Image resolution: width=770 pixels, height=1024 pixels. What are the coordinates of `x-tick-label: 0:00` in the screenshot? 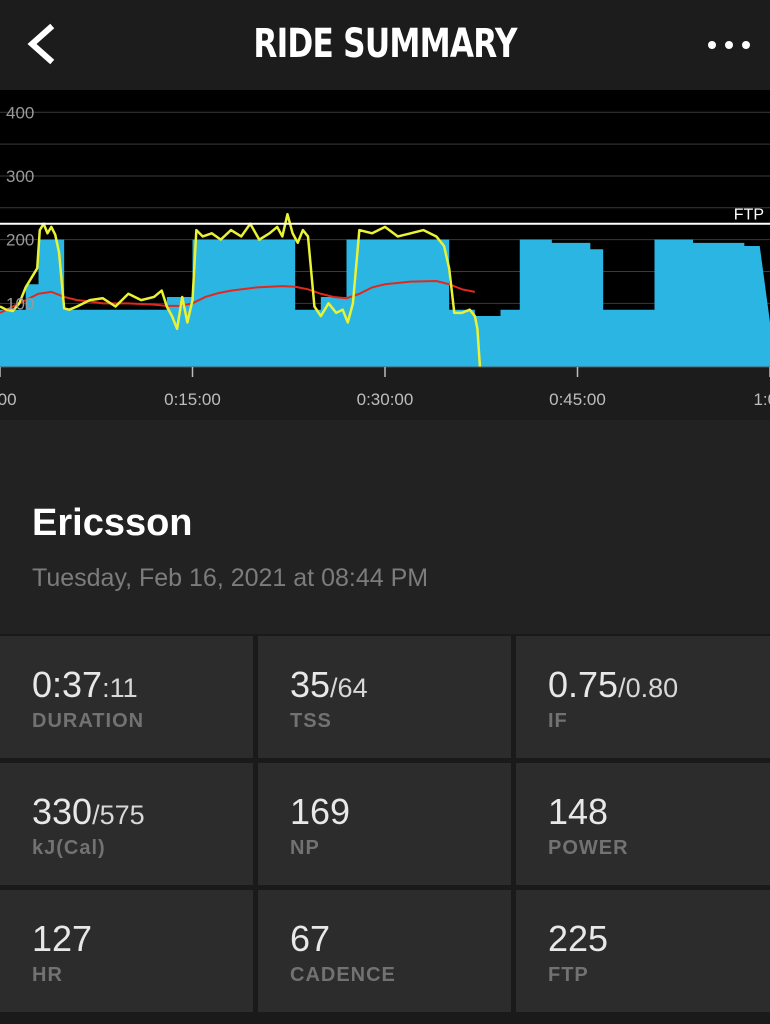 It's located at (8, 399).